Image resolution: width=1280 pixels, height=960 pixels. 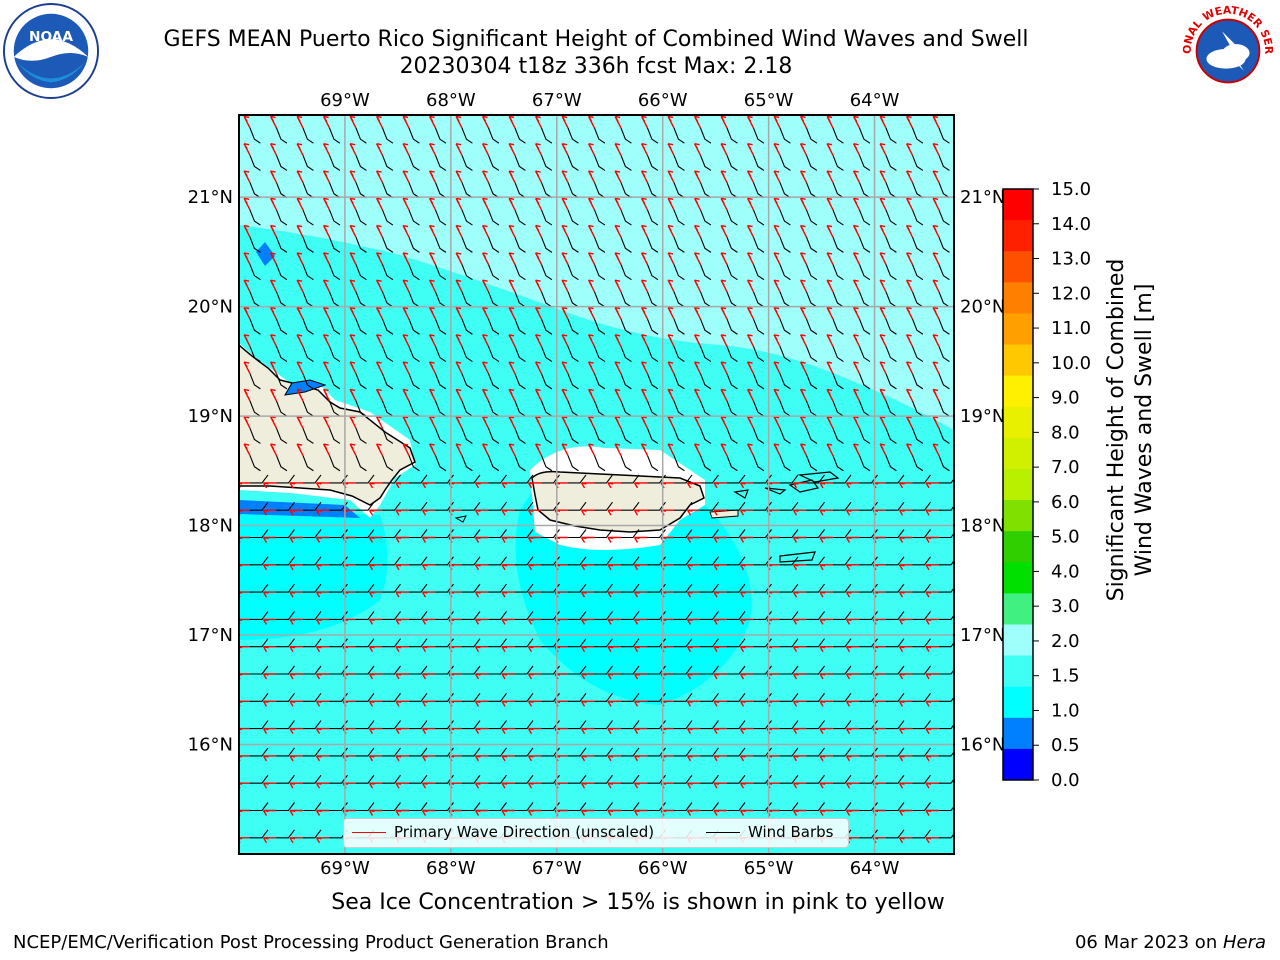 I want to click on colorbar-segment, so click(x=1018, y=516).